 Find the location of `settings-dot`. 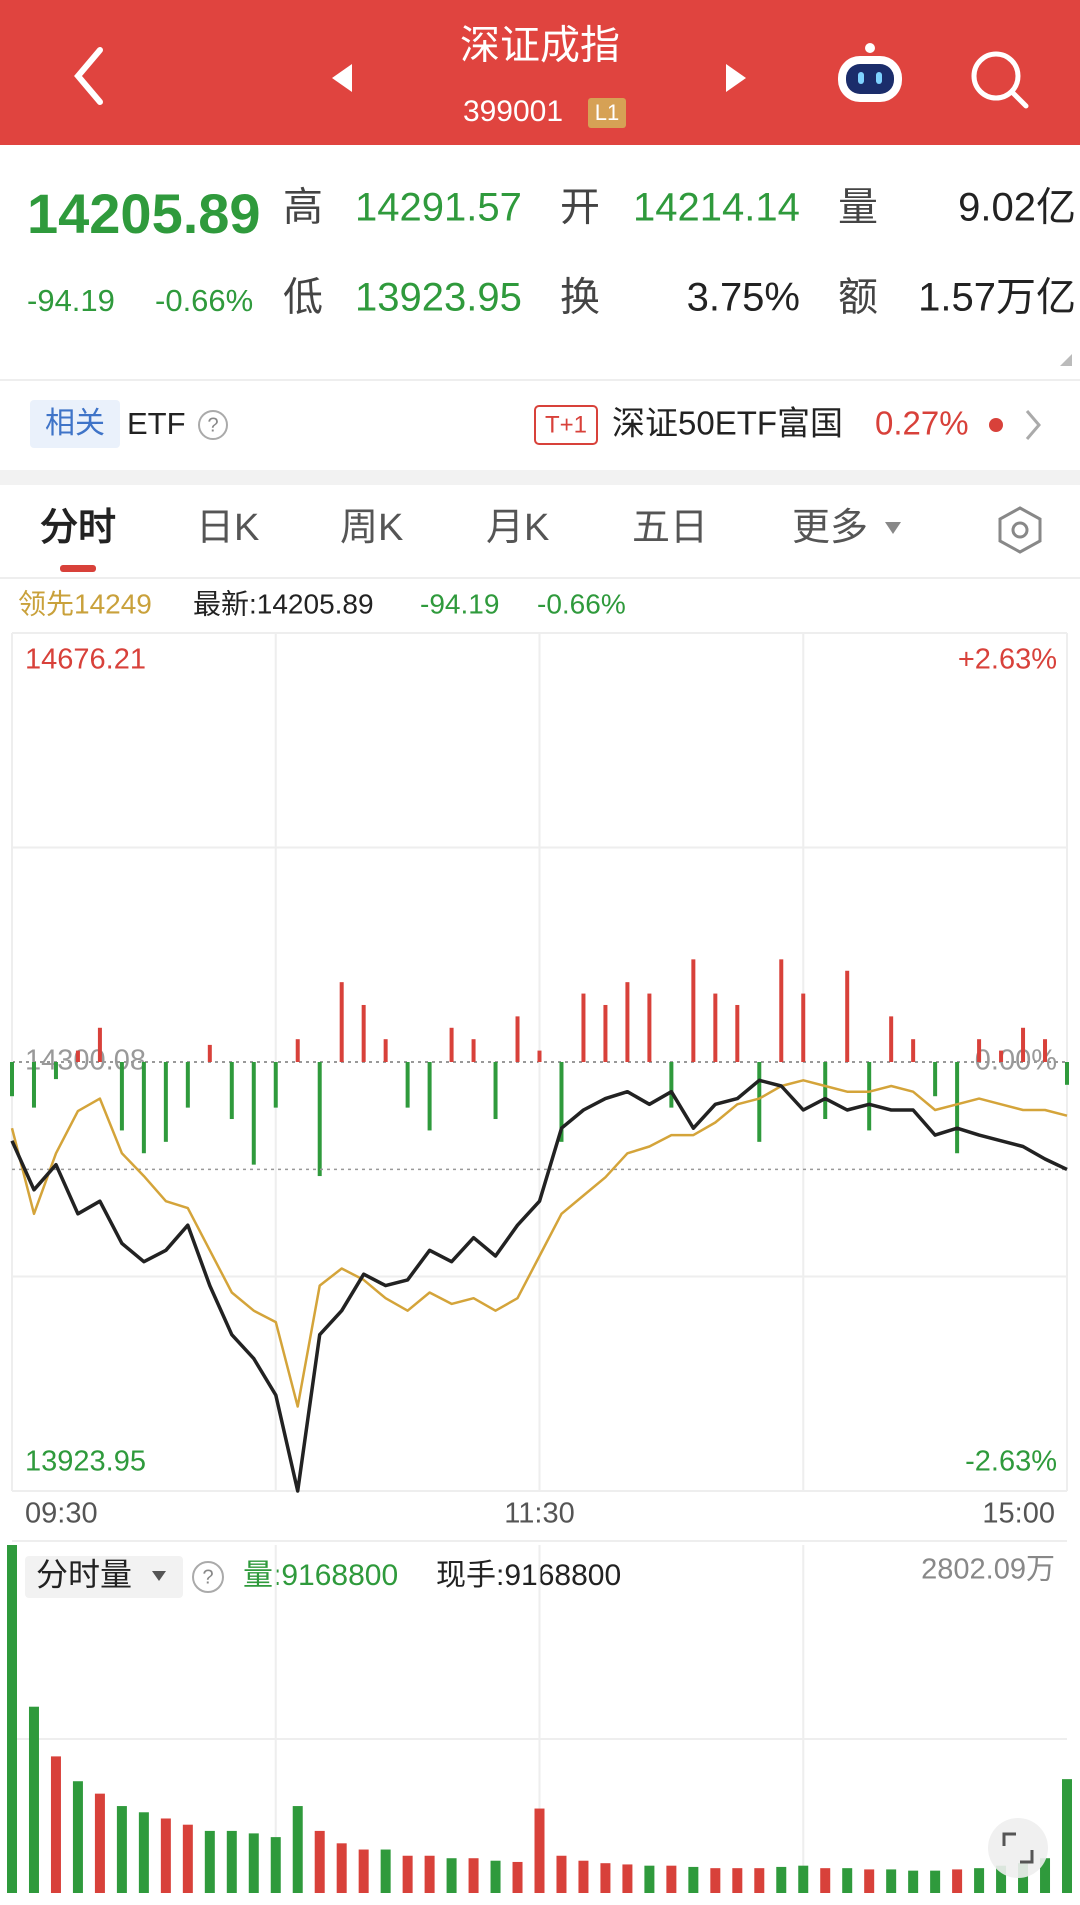

settings-dot is located at coordinates (1020, 530).